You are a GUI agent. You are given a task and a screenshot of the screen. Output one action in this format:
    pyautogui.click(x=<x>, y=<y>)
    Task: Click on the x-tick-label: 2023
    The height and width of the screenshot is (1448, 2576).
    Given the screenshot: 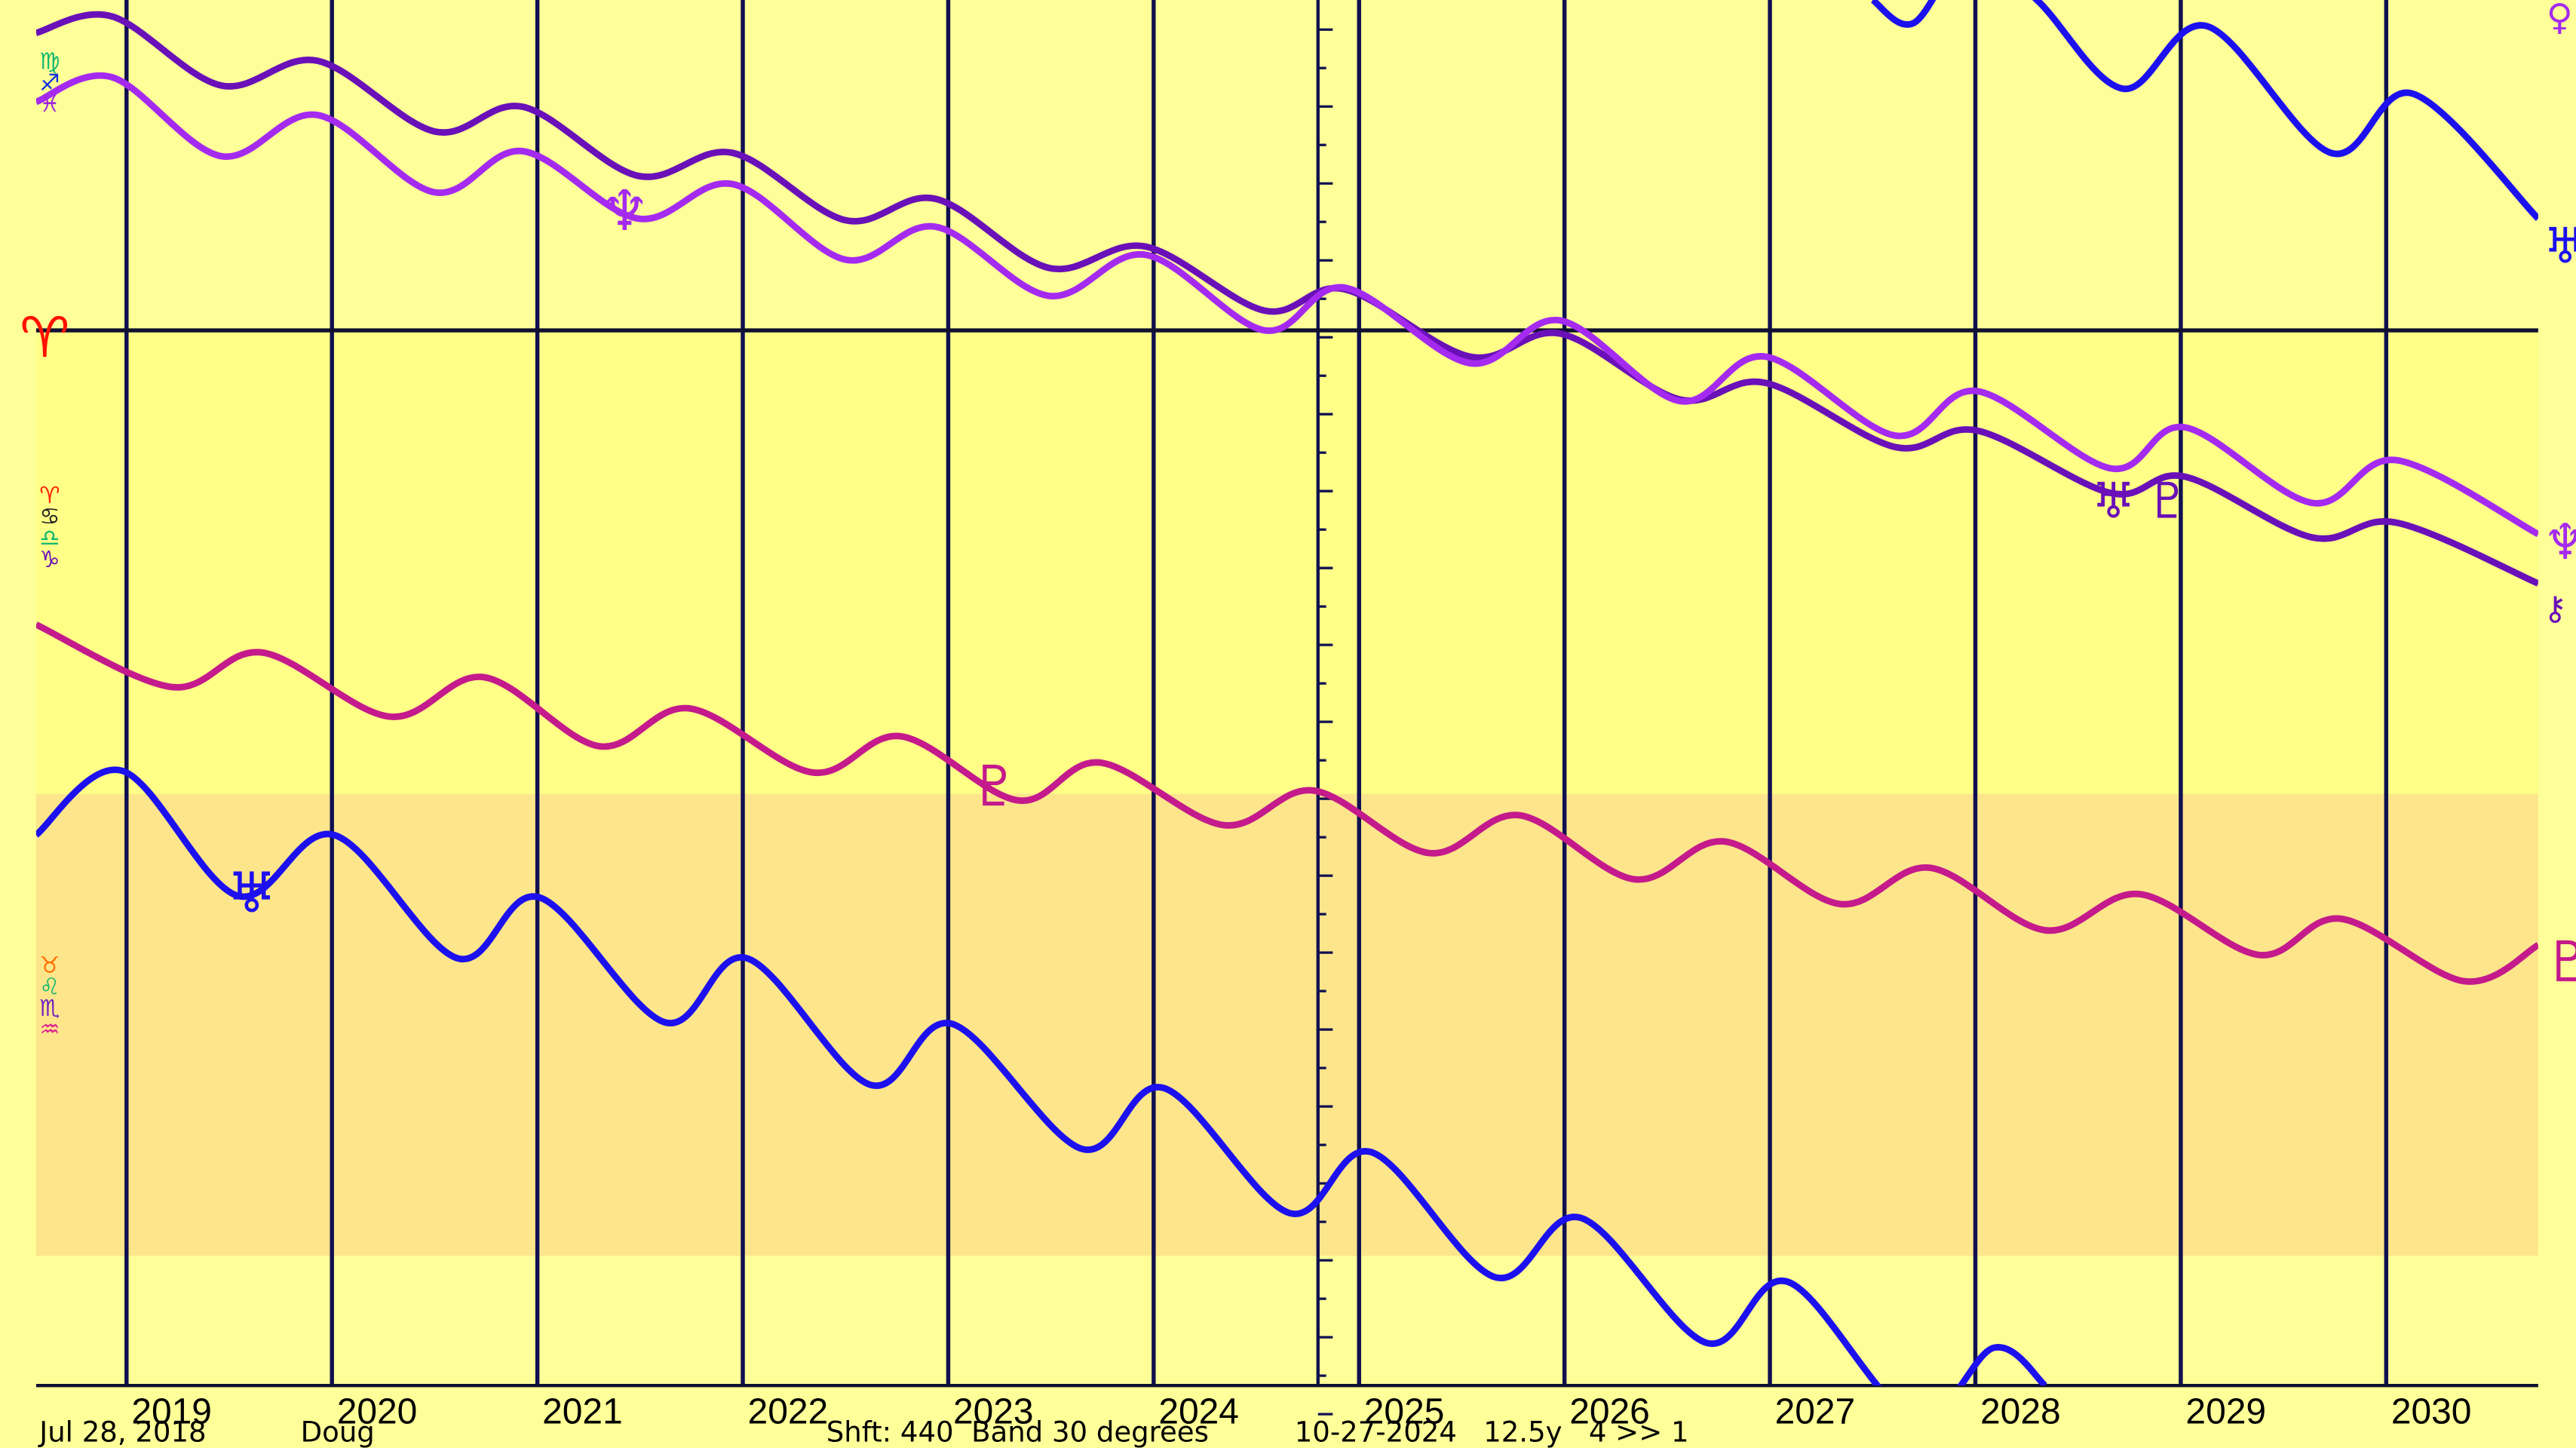 What is the action you would take?
    pyautogui.click(x=993, y=1411)
    